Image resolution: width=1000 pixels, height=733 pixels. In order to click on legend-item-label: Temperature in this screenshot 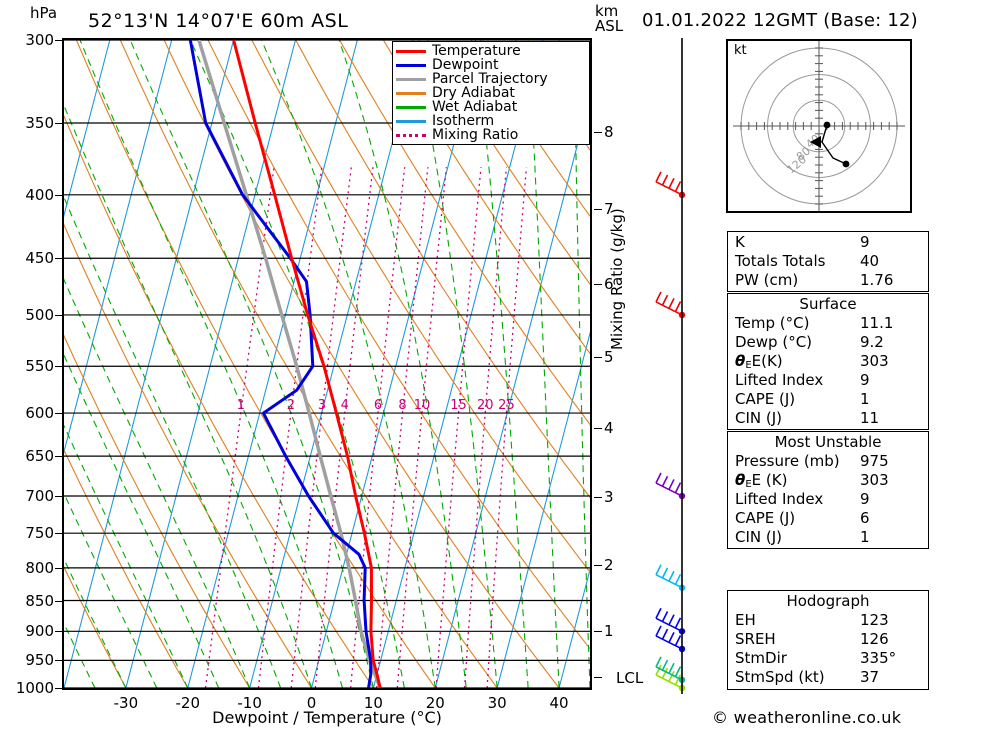, I will do `click(476, 51)`.